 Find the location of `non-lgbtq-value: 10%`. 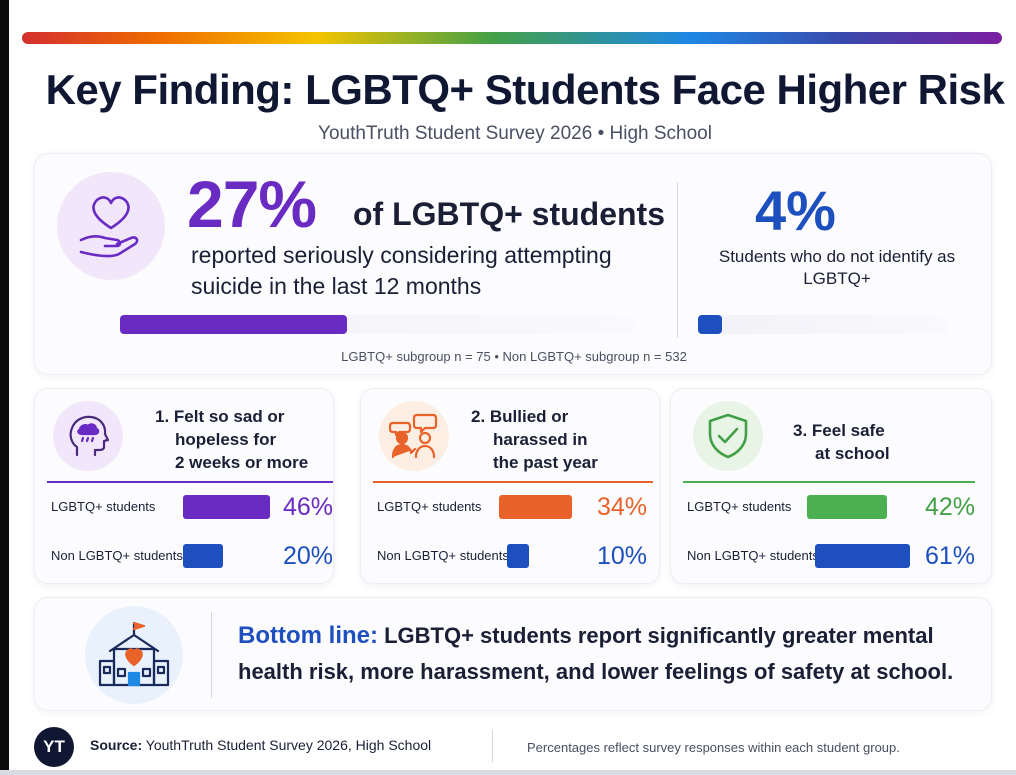

non-lgbtq-value: 10% is located at coordinates (621, 556).